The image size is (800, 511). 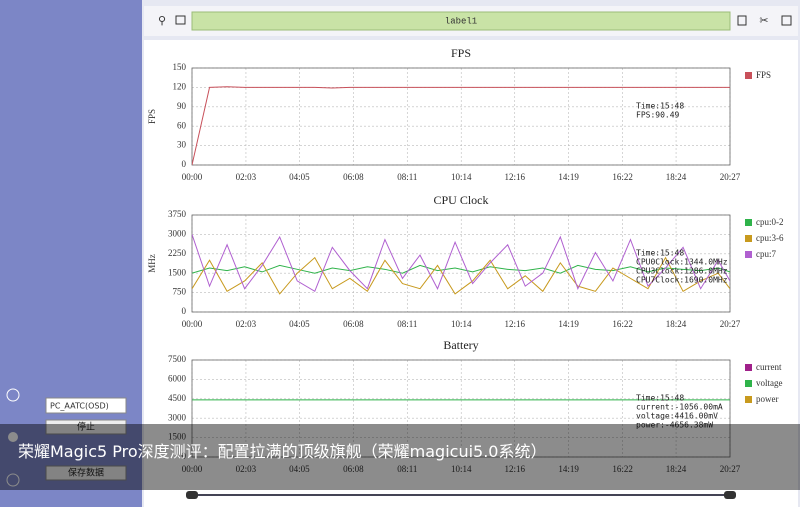 What do you see at coordinates (152, 263) in the screenshot?
I see `y-axis-label: MHz` at bounding box center [152, 263].